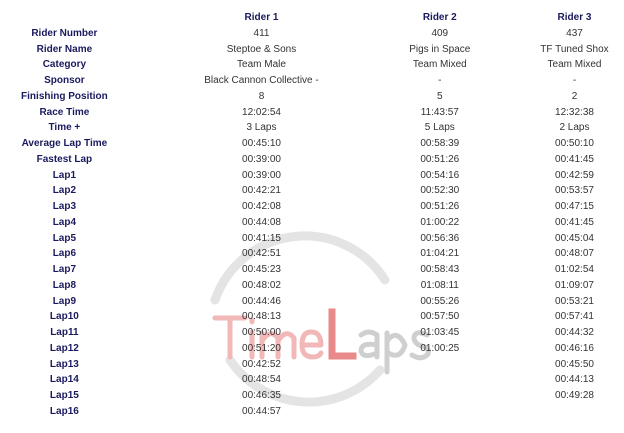 The height and width of the screenshot is (433, 624). Describe the element at coordinates (64, 254) in the screenshot. I see `row-label: Lap6` at that location.